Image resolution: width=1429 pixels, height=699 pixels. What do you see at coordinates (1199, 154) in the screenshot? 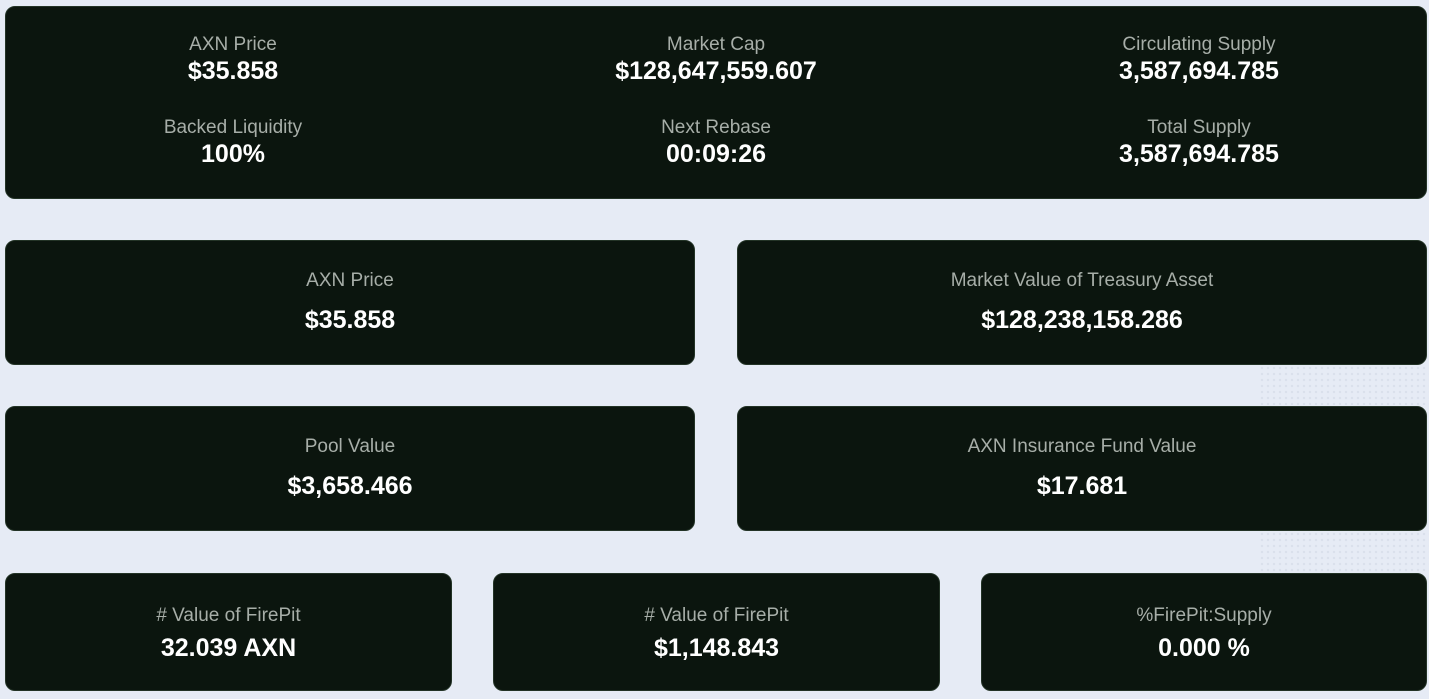
I see `summary-total-supply-value: 3,587,694.785` at bounding box center [1199, 154].